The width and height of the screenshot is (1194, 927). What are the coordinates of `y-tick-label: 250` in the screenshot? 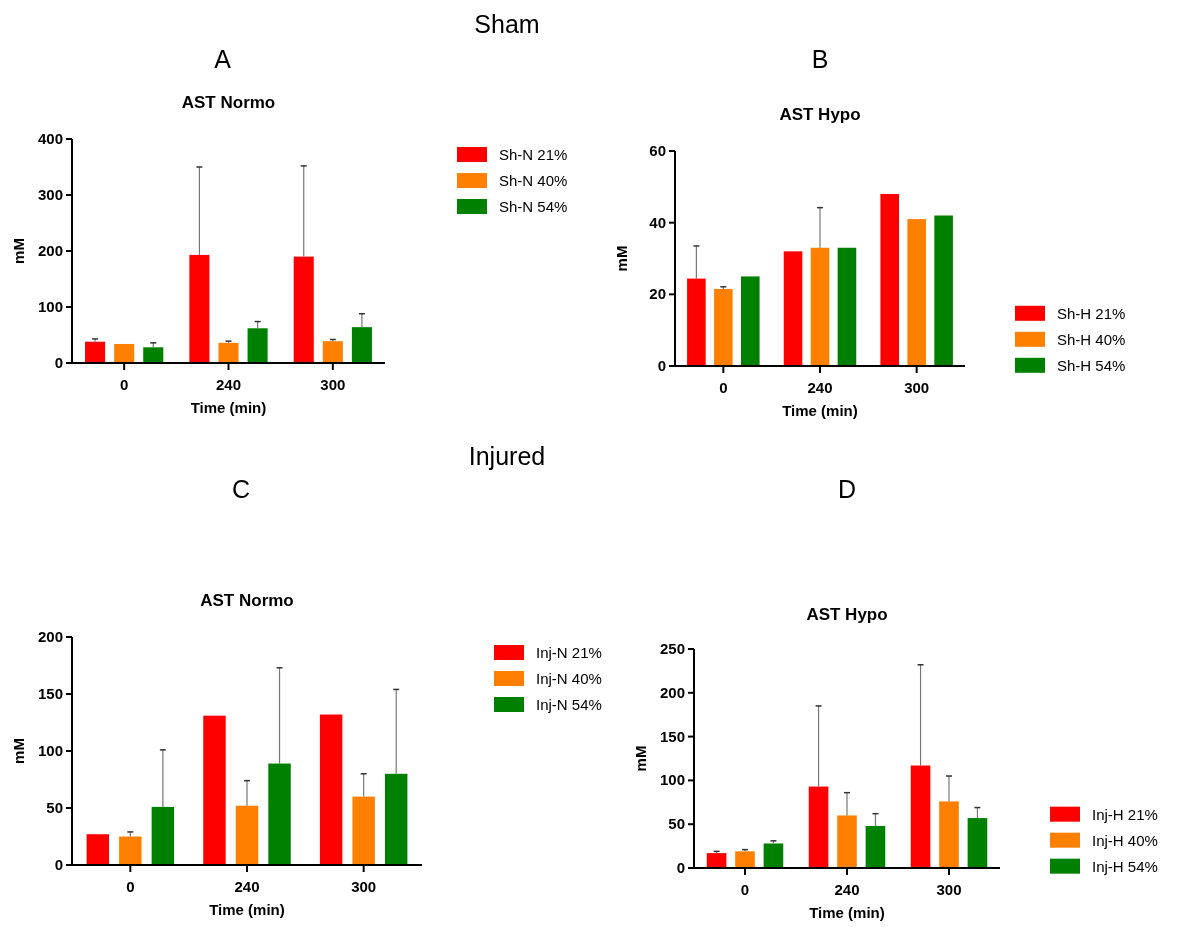 It's located at (672, 648).